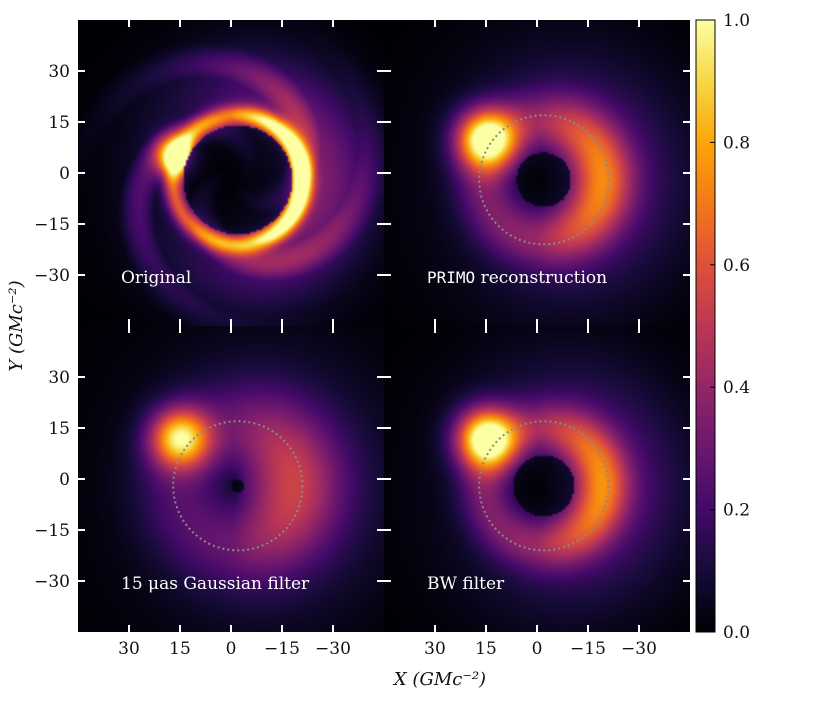 The width and height of the screenshot is (831, 705). Describe the element at coordinates (52, 327) in the screenshot. I see `y-tick-labels: 30 15 0 −15 −30 30 15 0 −15 −30` at that location.